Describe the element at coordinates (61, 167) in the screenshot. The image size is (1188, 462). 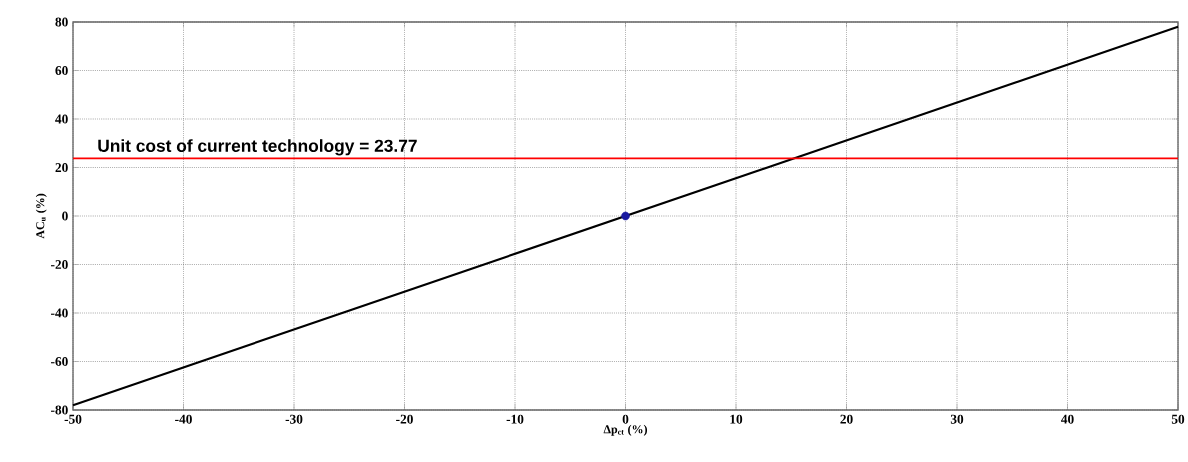
I see `y-tick-label: 20` at that location.